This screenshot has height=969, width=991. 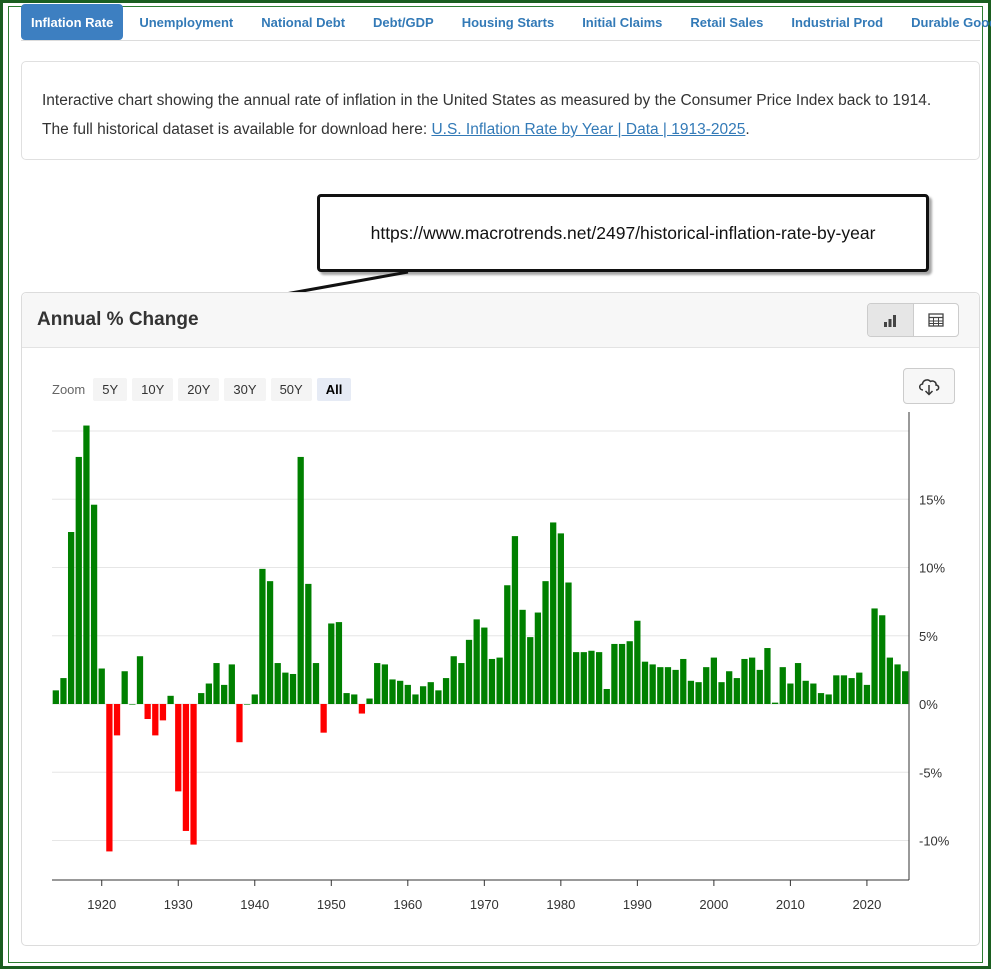 I want to click on bar-1917, so click(x=78, y=580).